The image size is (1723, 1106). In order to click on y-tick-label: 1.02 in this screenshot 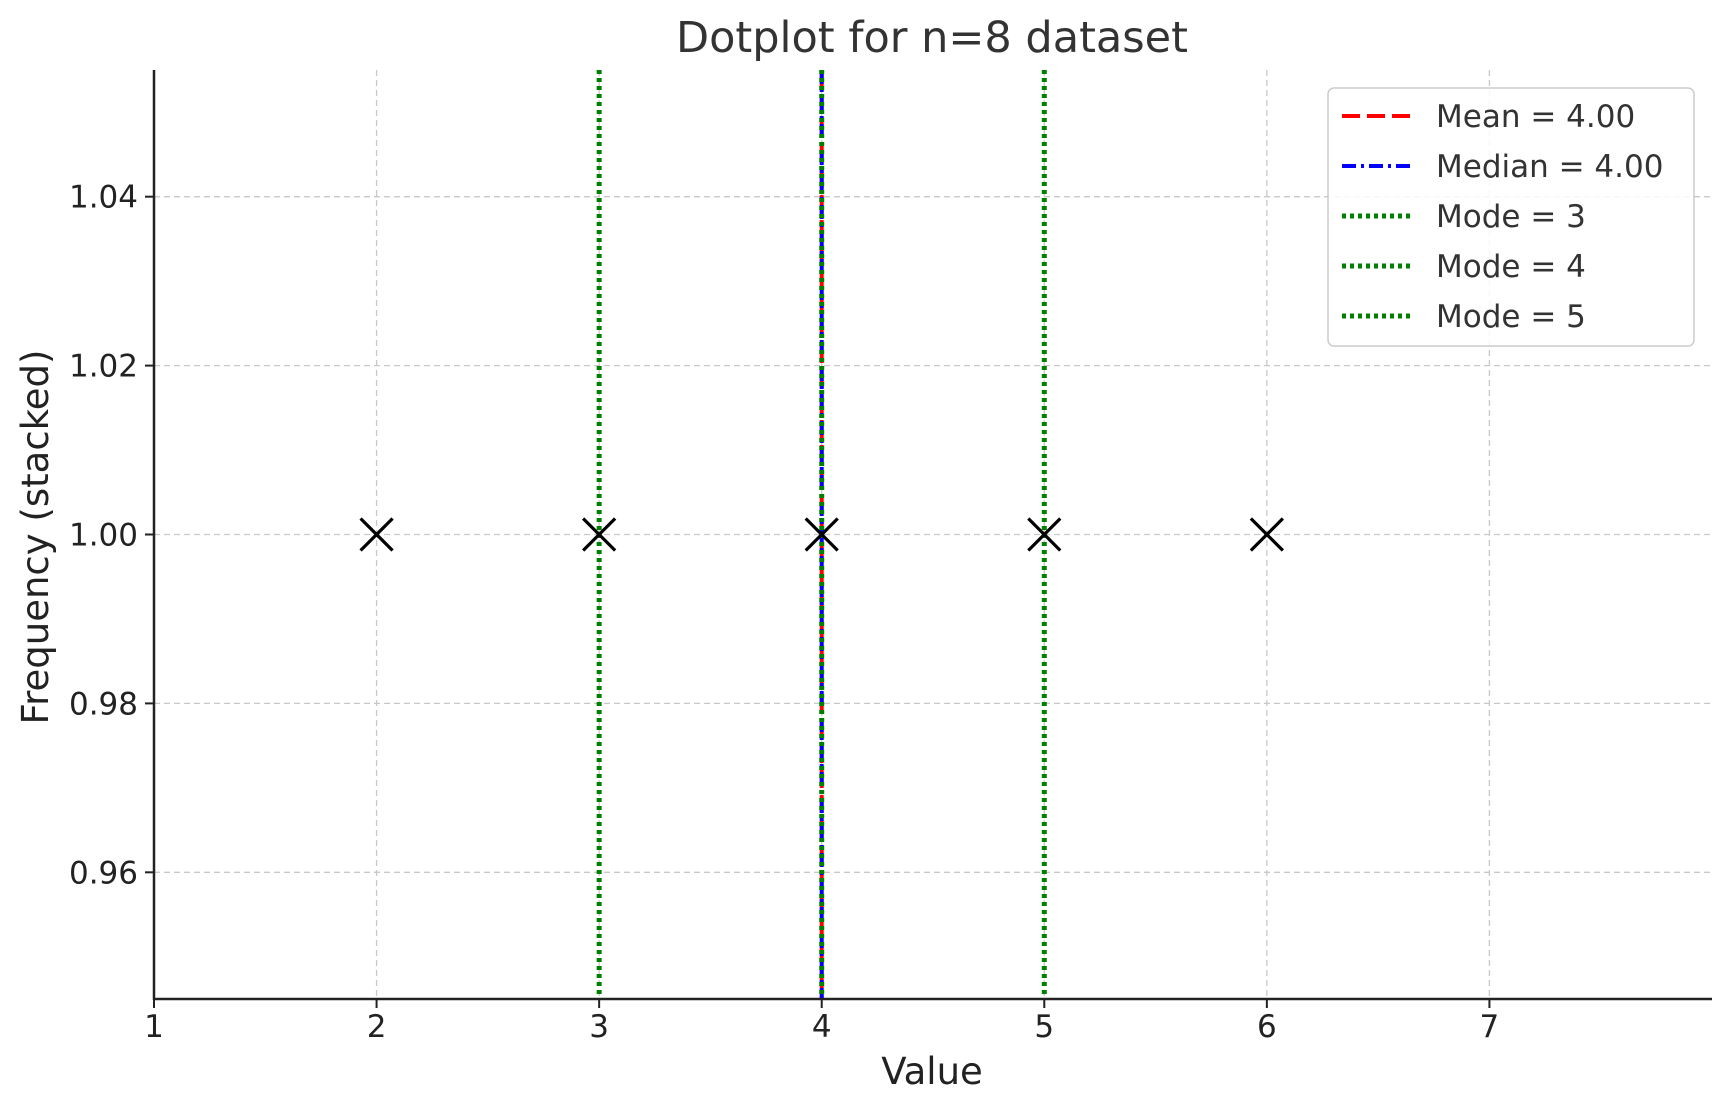, I will do `click(103, 367)`.